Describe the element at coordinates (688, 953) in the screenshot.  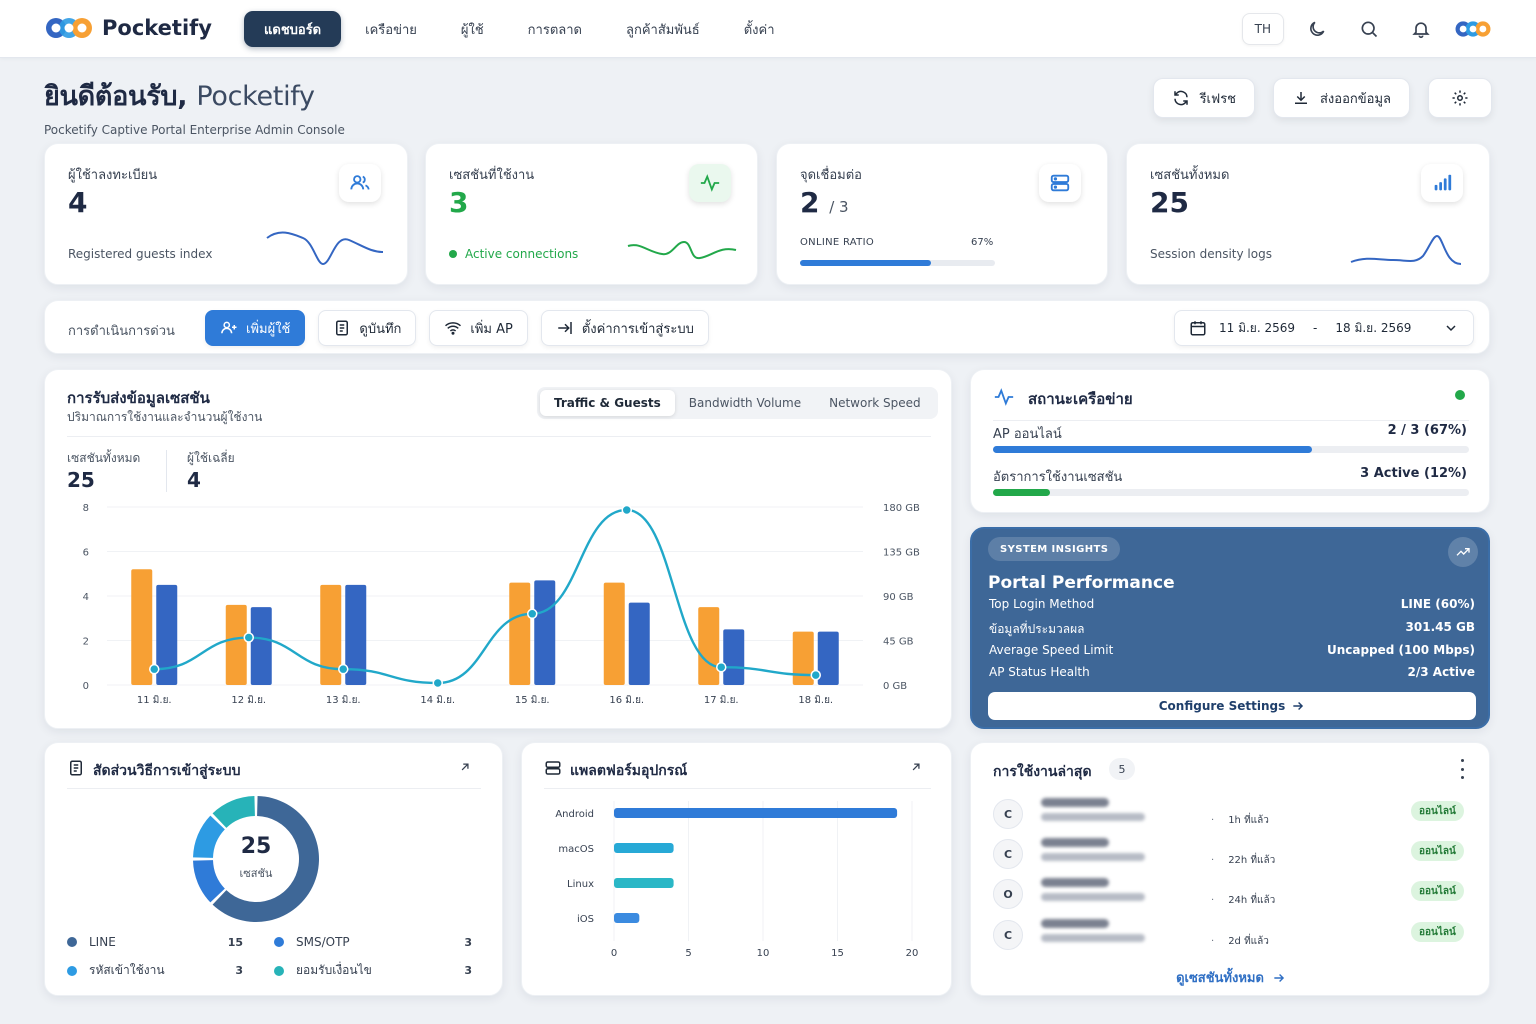
I see `x-tick-label: 5` at that location.